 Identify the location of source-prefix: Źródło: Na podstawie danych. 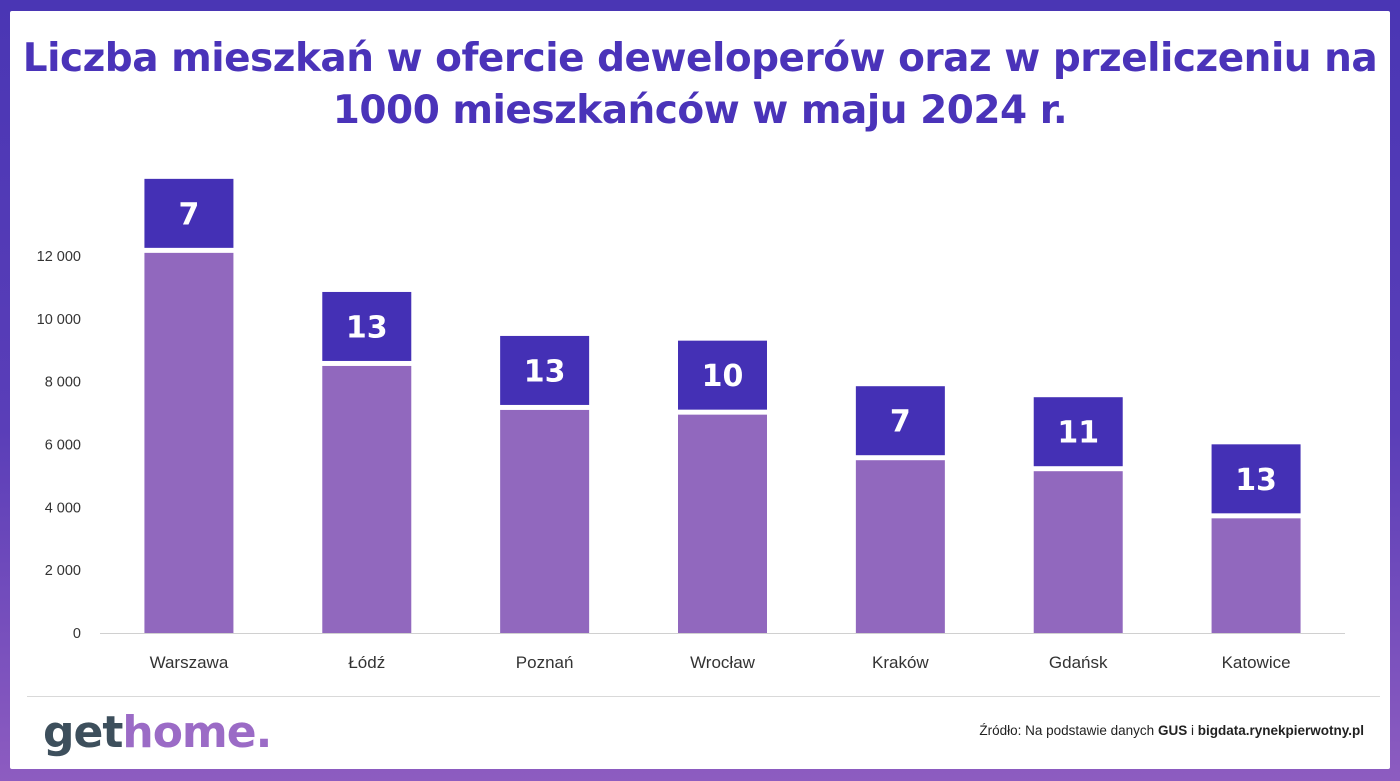
(1068, 730).